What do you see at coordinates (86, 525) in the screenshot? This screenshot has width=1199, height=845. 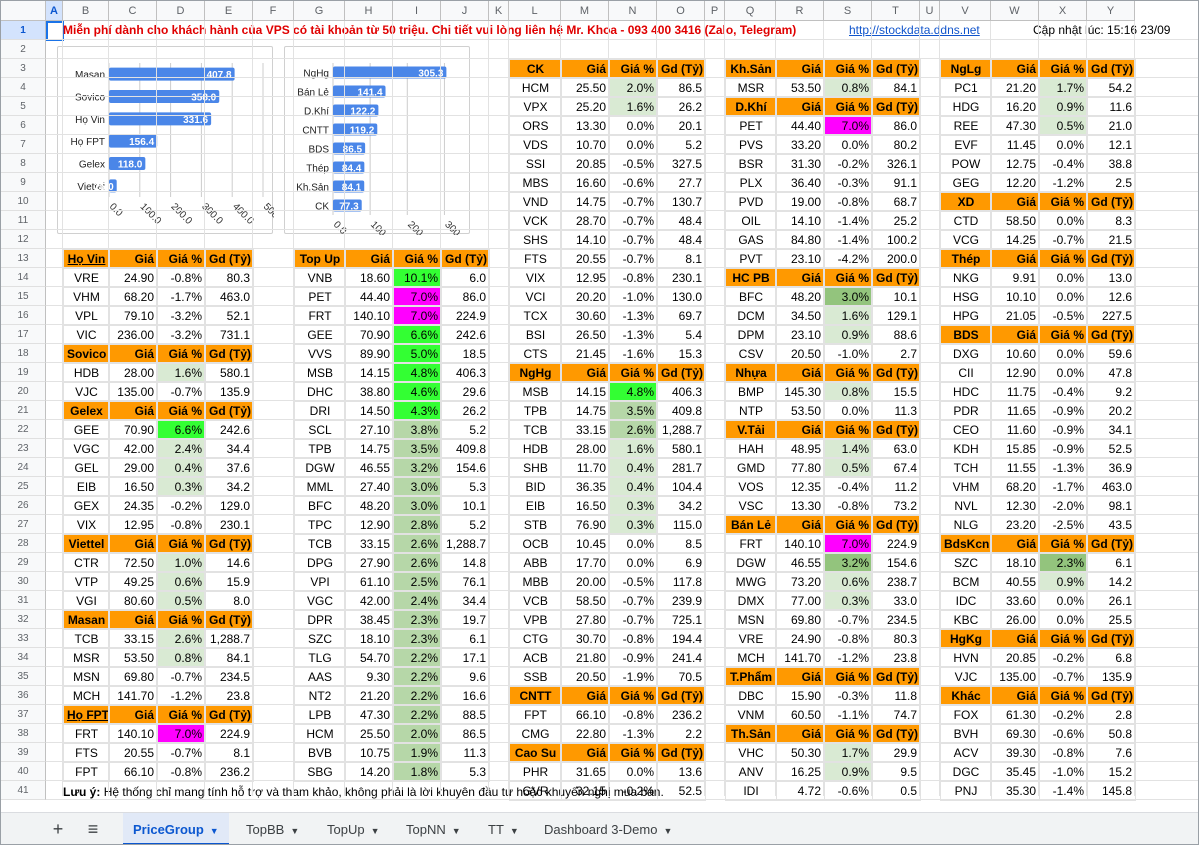 I see `ticker-cell: VIX` at bounding box center [86, 525].